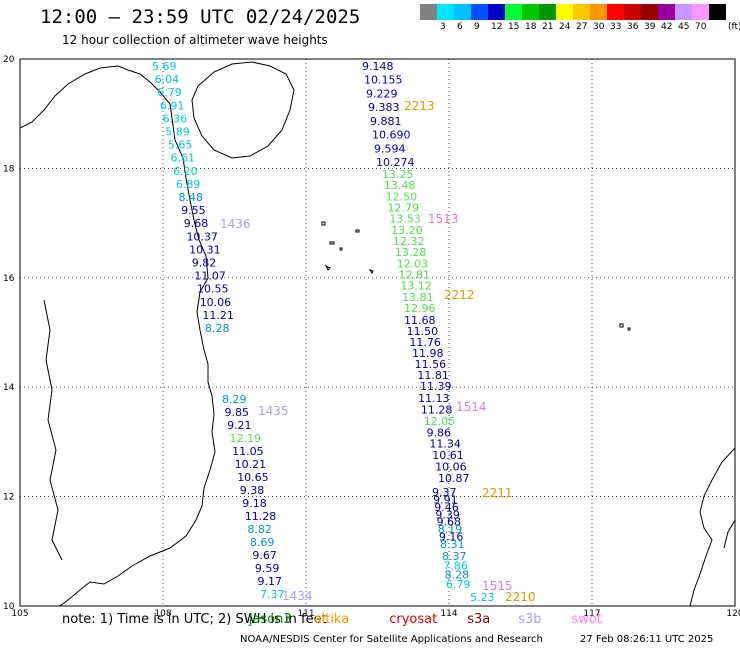 The height and width of the screenshot is (650, 740). Describe the element at coordinates (616, 27) in the screenshot. I see `legend-tick-label: 33` at that location.